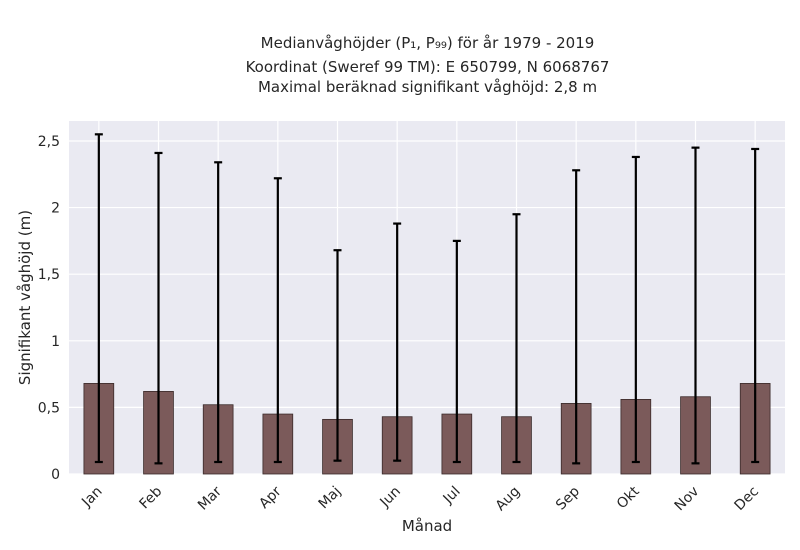 Image resolution: width=800 pixels, height=550 pixels. Describe the element at coordinates (420, 498) in the screenshot. I see `x-tick-labels: Jan Feb Mar Apr Maj Jun Jul Aug Sep Okt Nov Dec` at that location.